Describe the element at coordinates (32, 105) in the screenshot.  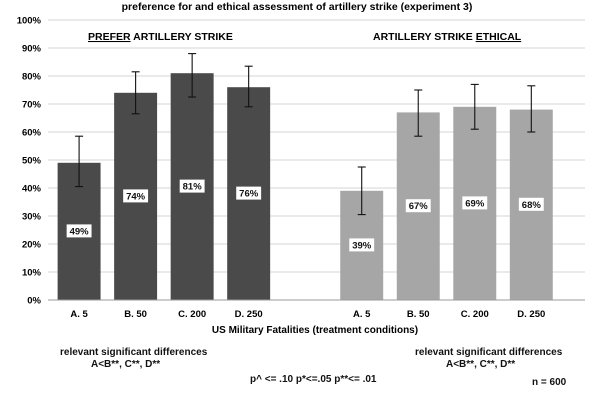
I see `y-tick-label: 70%` at that location.